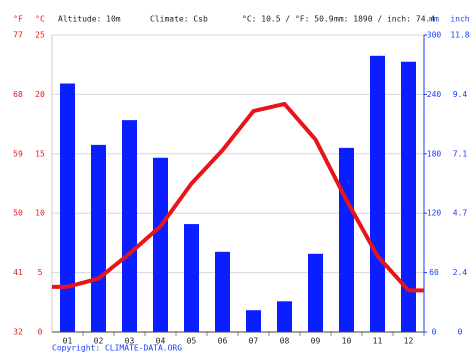 Image resolution: width=474 pixels, height=355 pixels. Describe the element at coordinates (40, 94) in the screenshot. I see `y-tick-label: 20` at that location.